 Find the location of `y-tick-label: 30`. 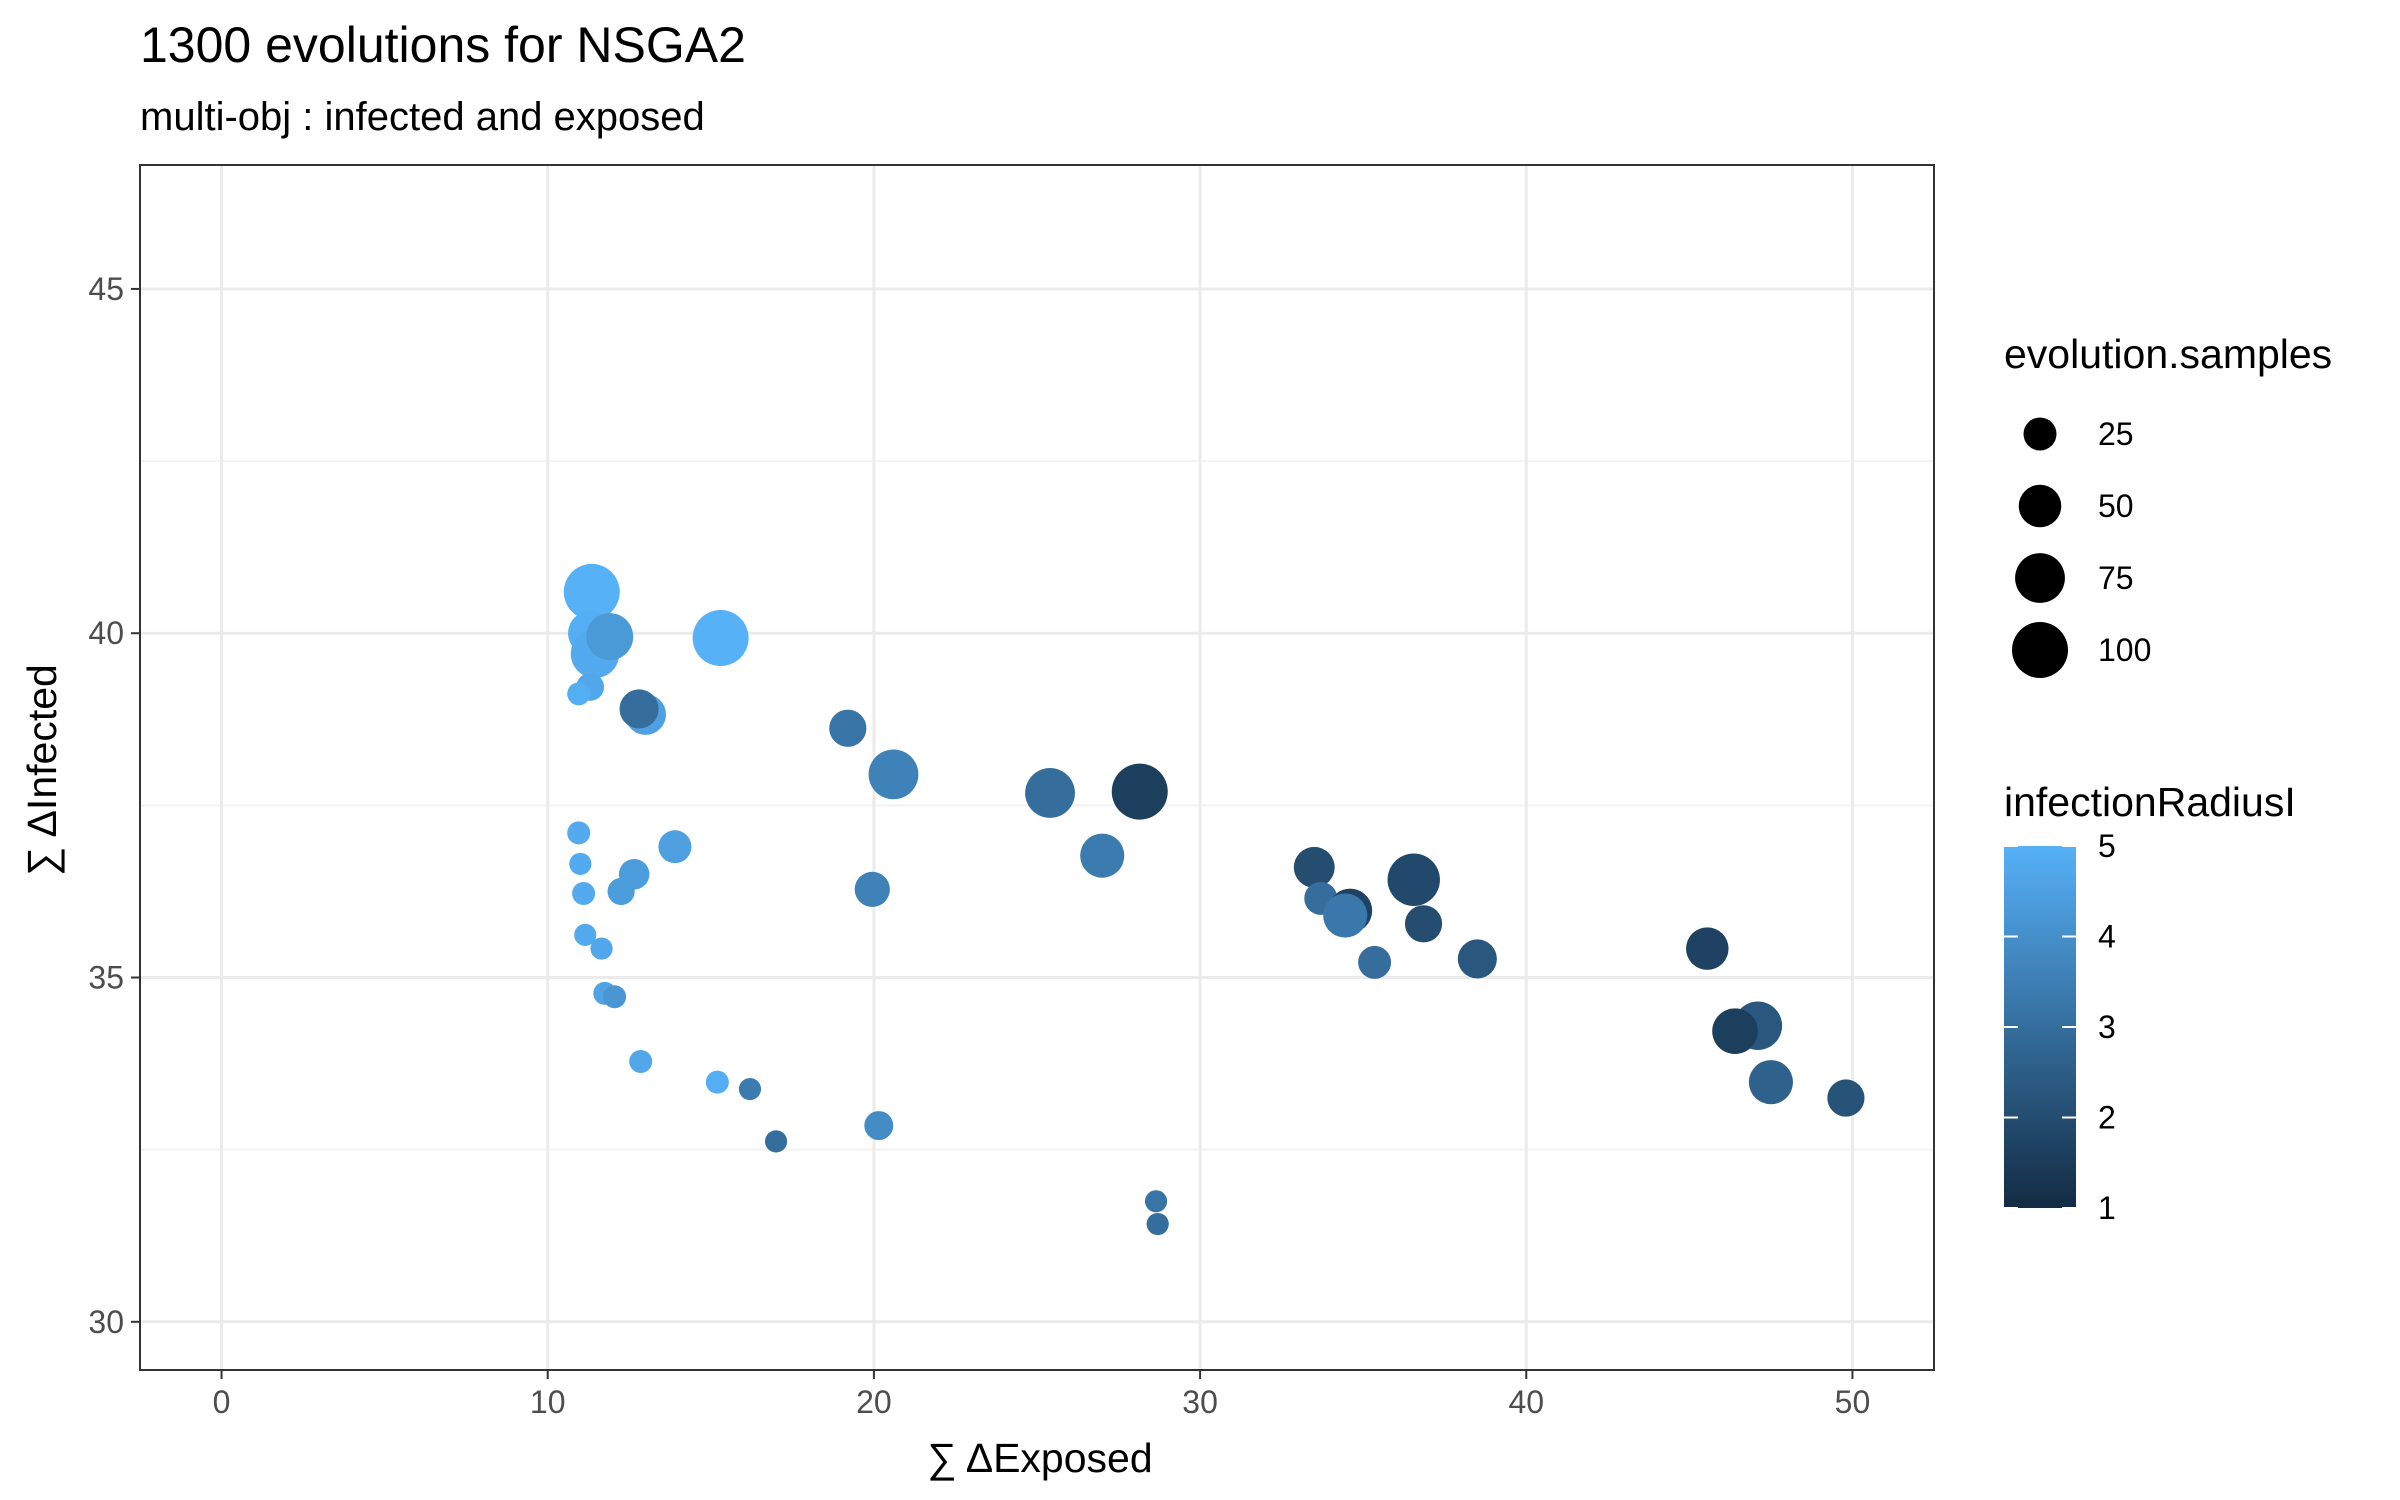

y-tick-label: 30 is located at coordinates (106, 1322).